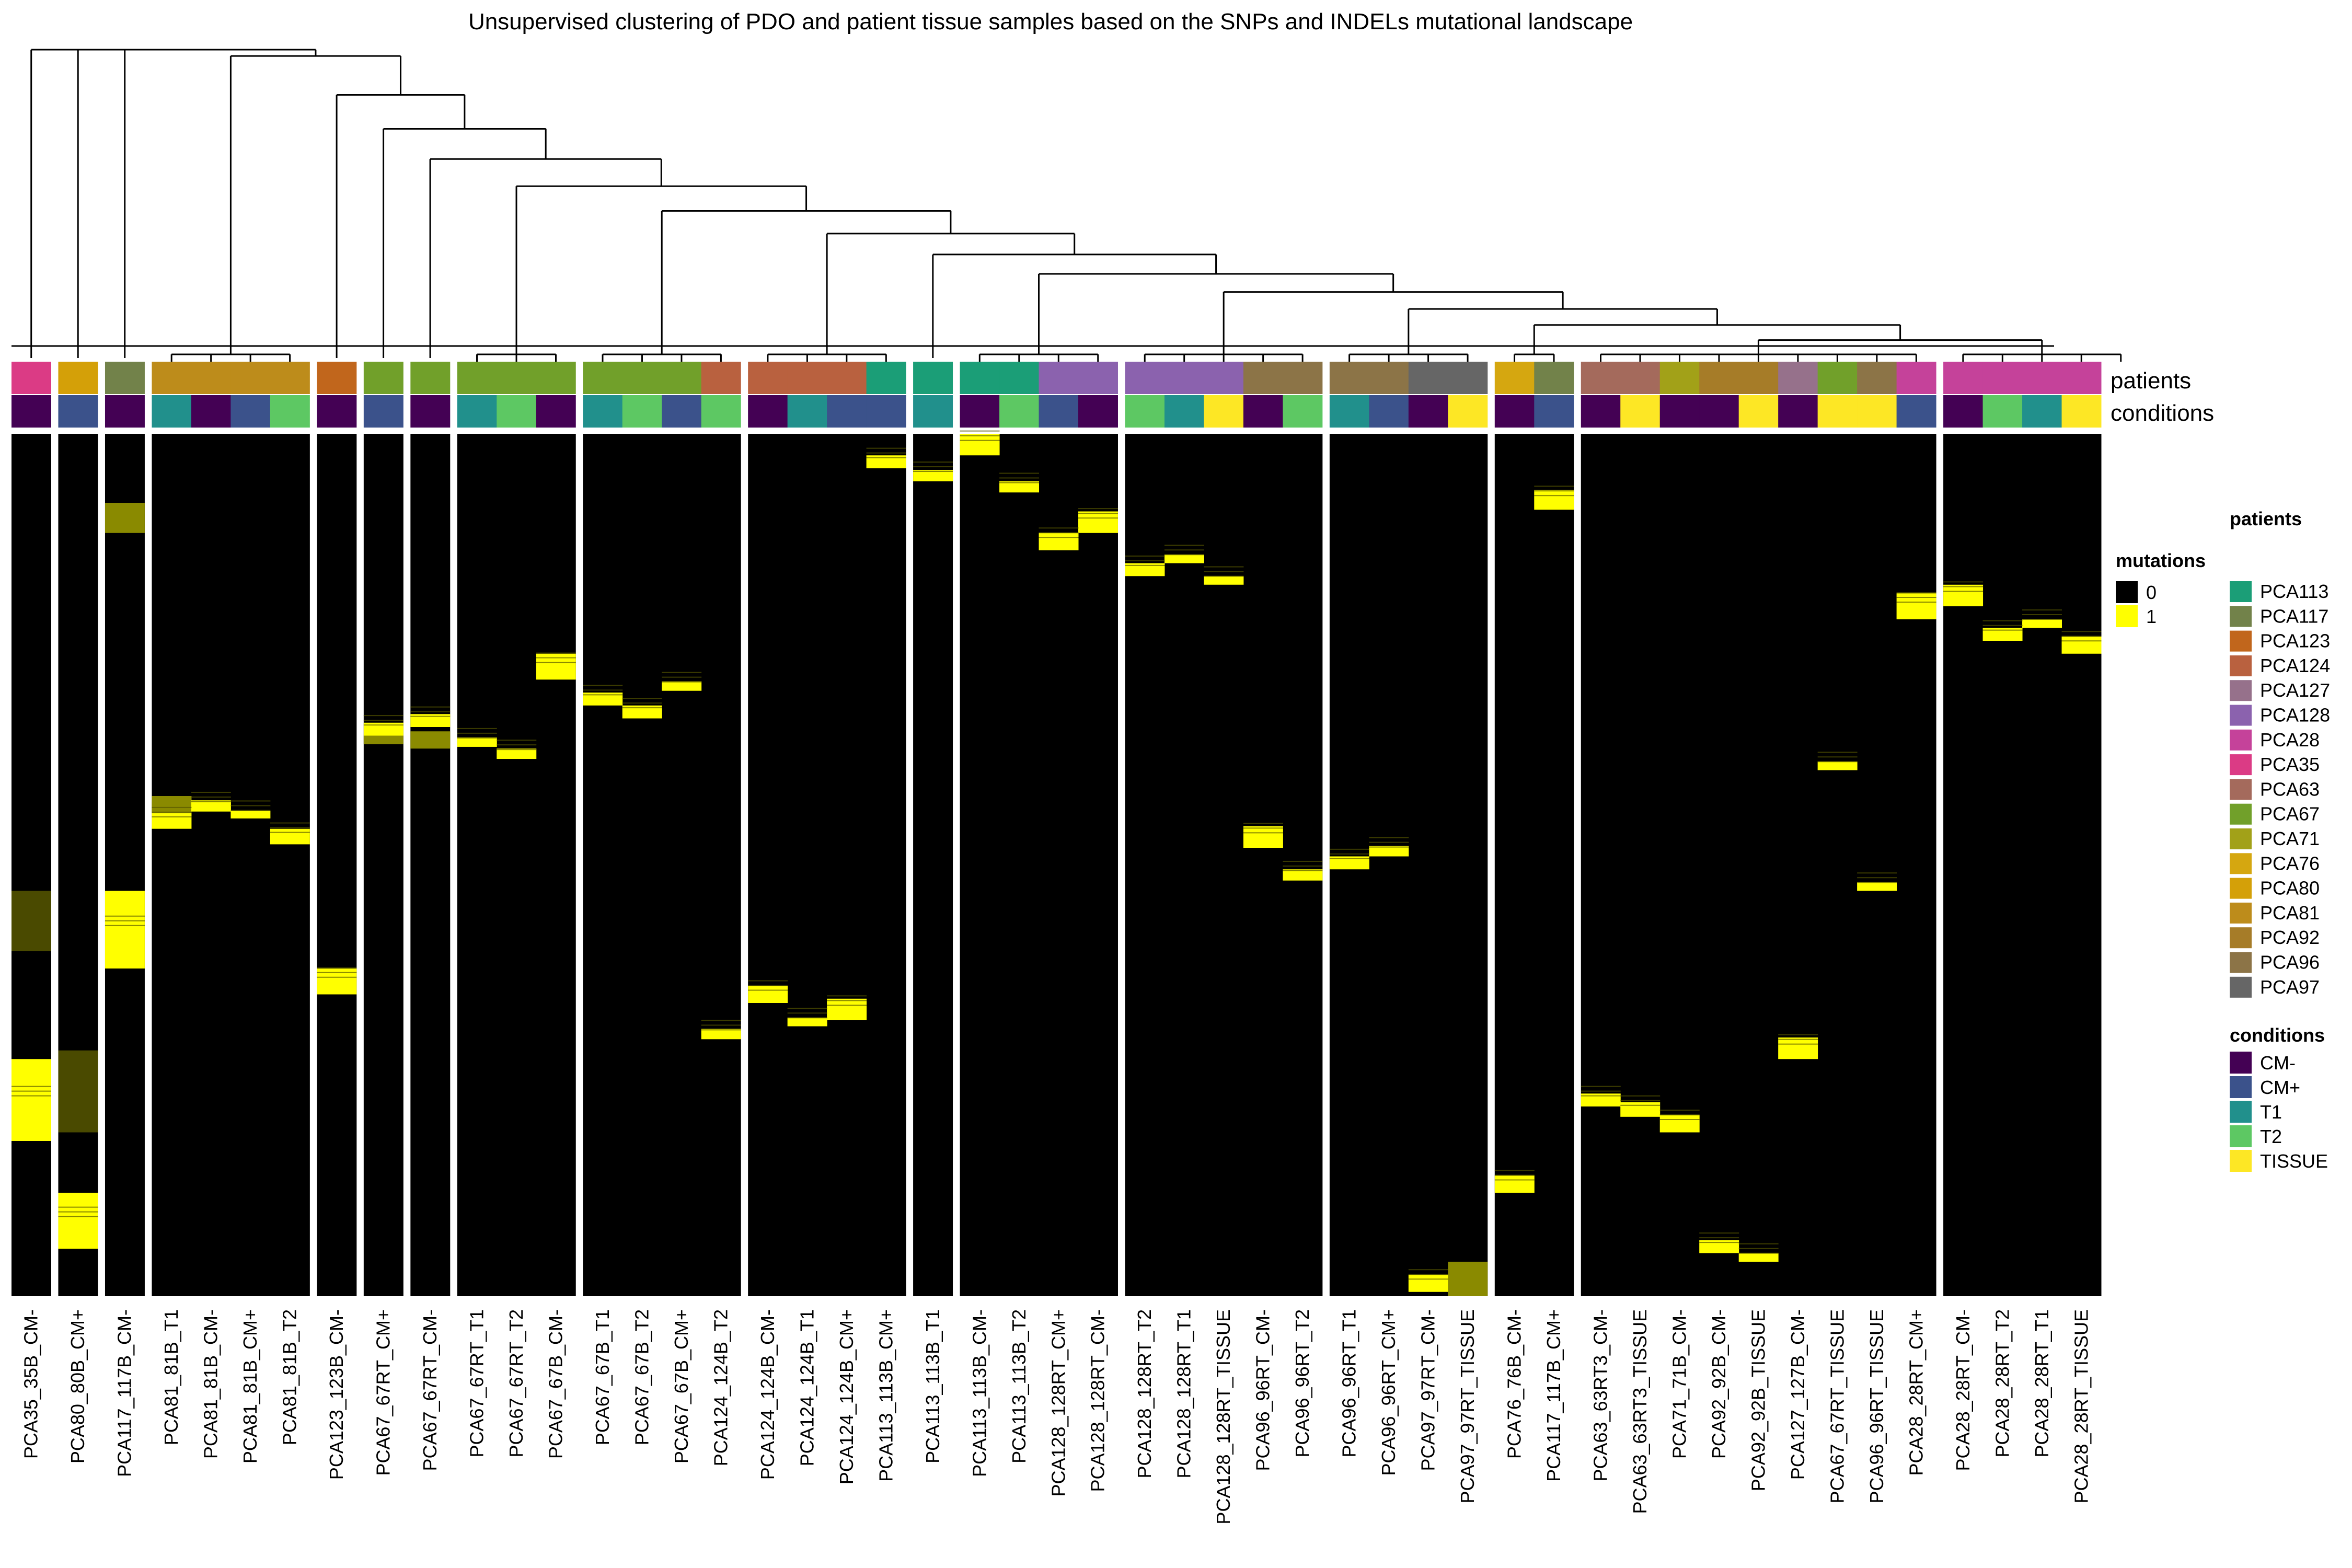  I want to click on column-label: PCA67_67RT_CM+, so click(383, 1392).